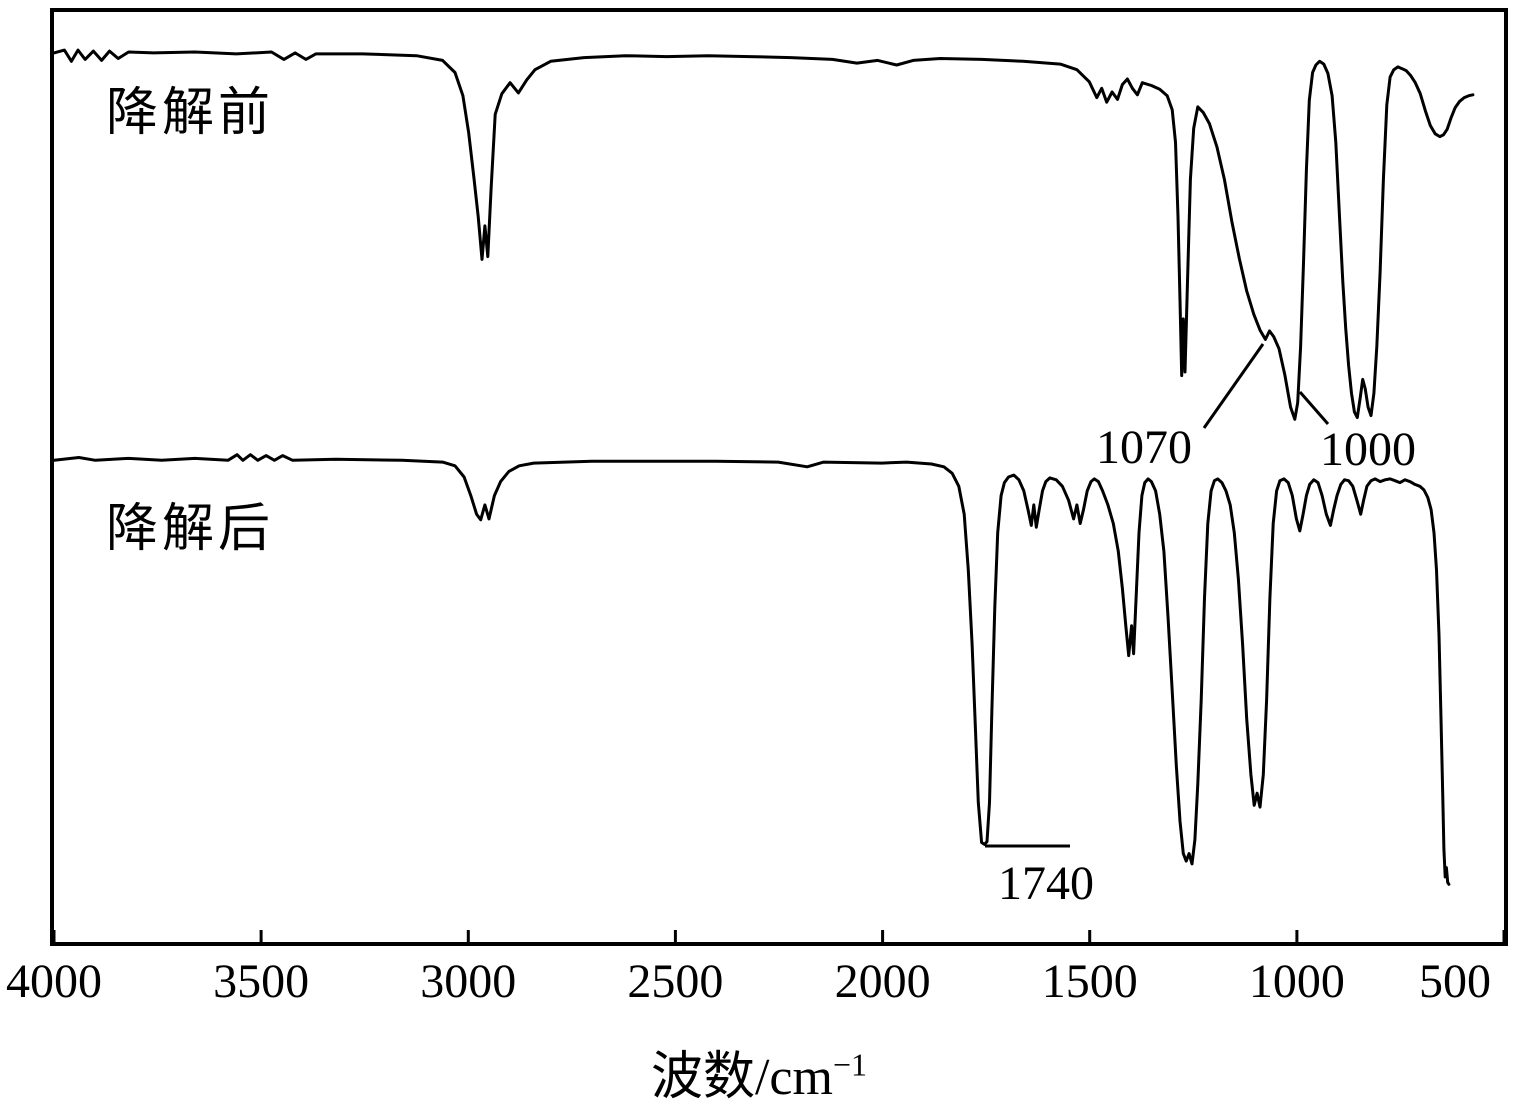  Describe the element at coordinates (882, 981) in the screenshot. I see `x-tick-label-2000: 2000` at that location.